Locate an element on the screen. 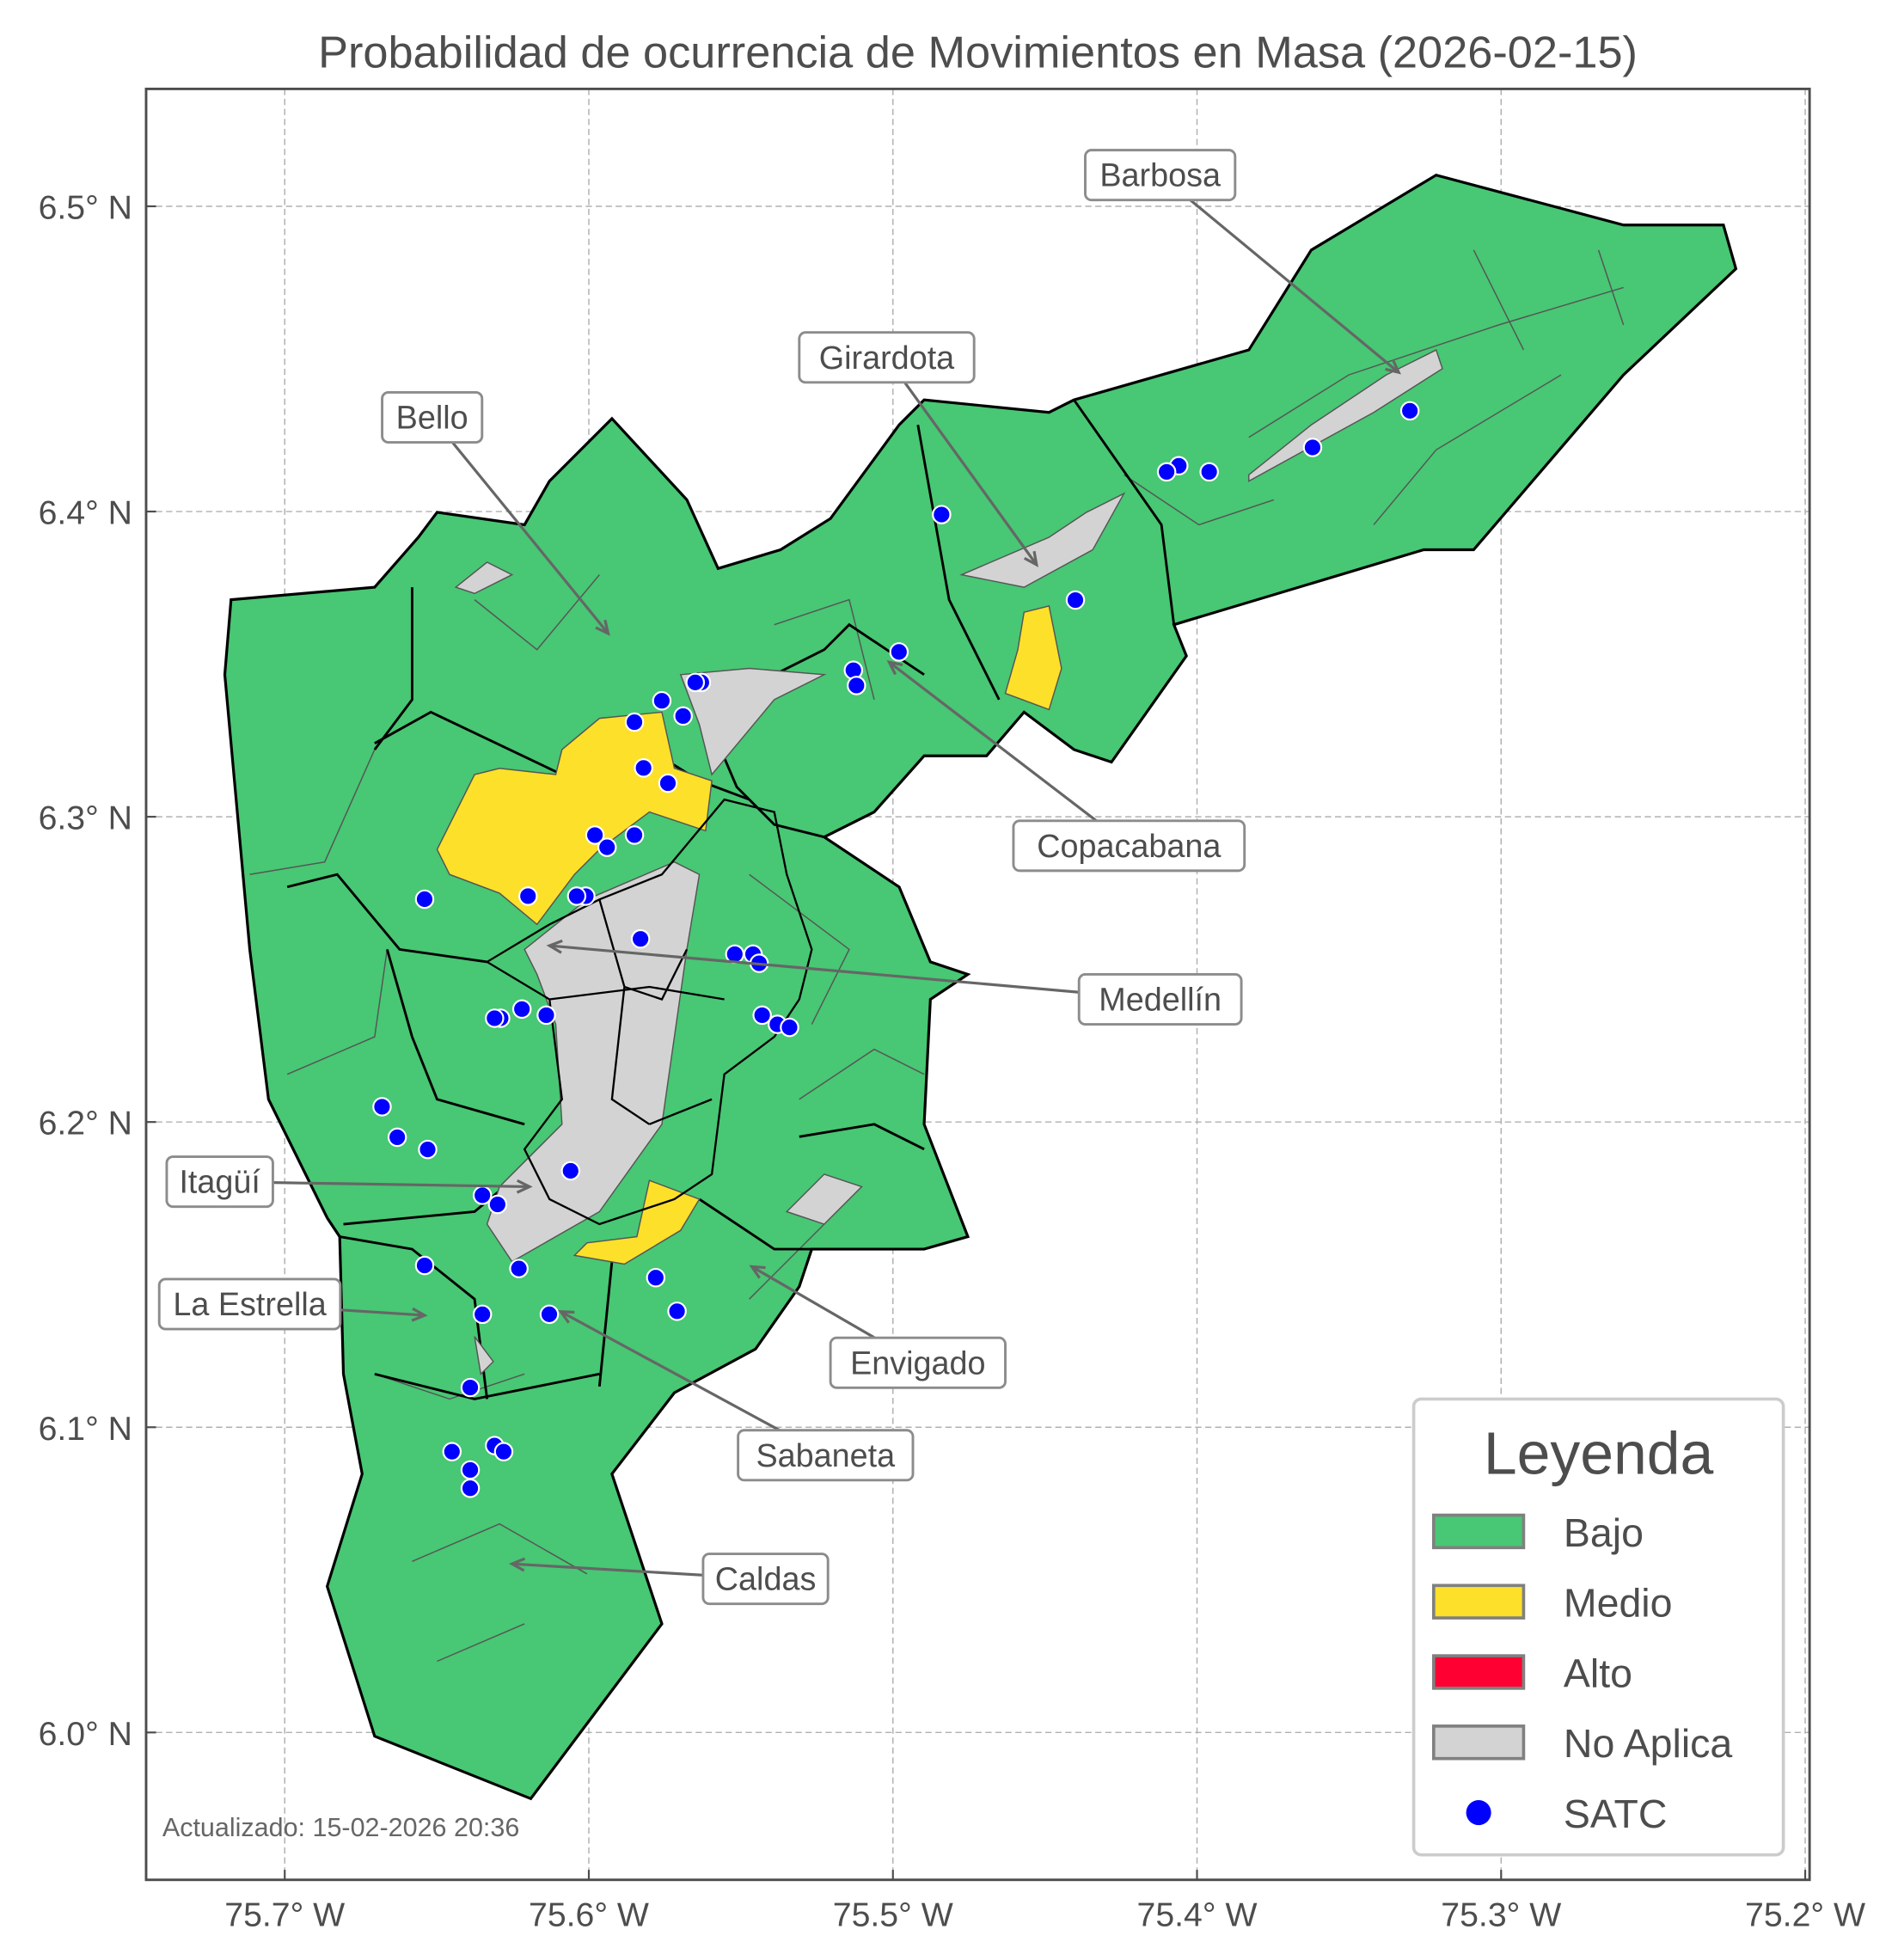  annotation-girardota: Girardota is located at coordinates (918, 449).